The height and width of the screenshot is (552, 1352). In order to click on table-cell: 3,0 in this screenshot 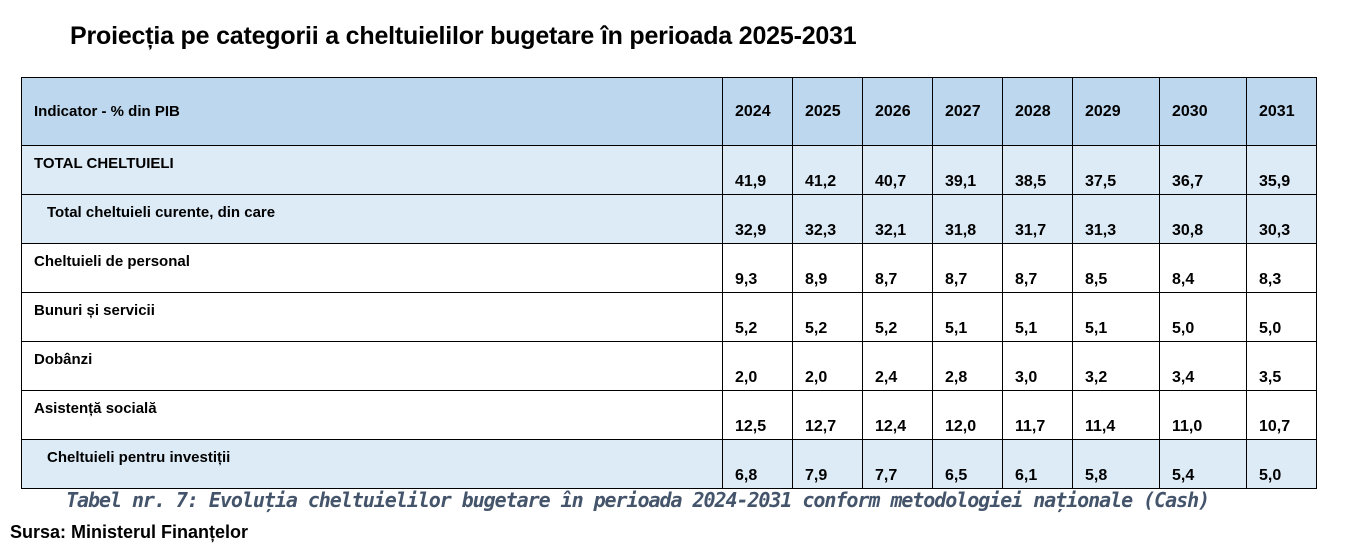, I will do `click(1037, 366)`.